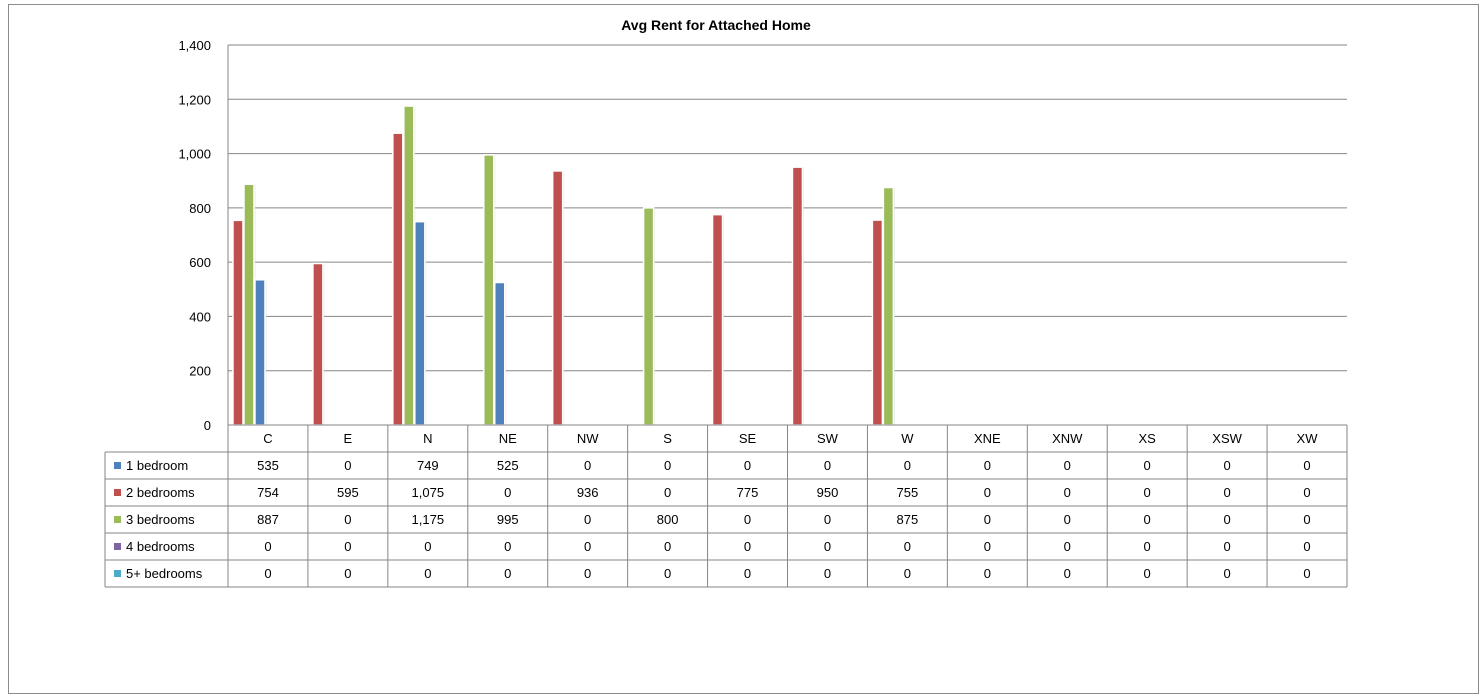 The height and width of the screenshot is (697, 1483). I want to click on x-category-label: XSW, so click(1227, 438).